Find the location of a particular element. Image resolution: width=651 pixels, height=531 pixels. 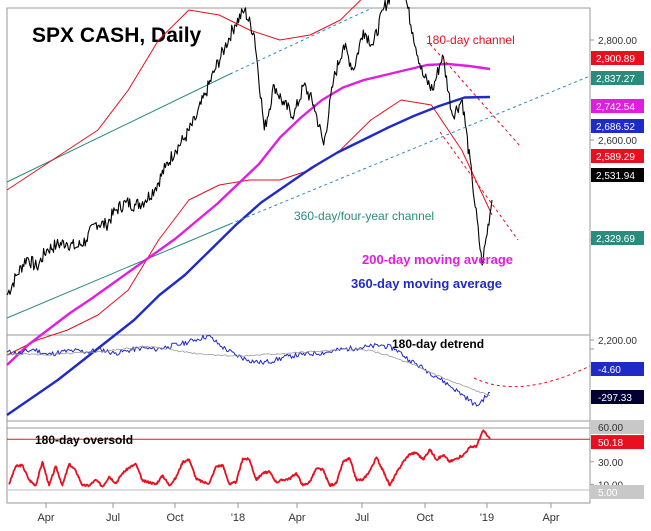

price-label-text: 2,589.29 is located at coordinates (615, 157).